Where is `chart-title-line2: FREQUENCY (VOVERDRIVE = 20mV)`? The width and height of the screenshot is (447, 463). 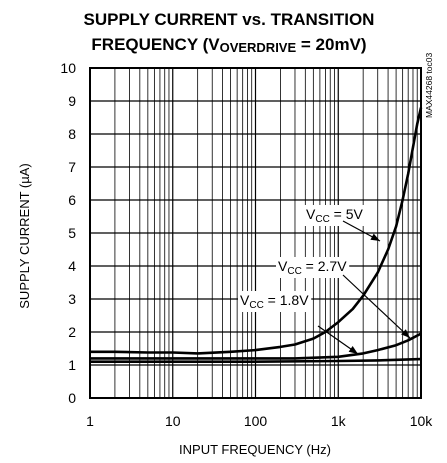
chart-title-line2: FREQUENCY (VOVERDRIVE = 20mV) is located at coordinates (228, 45).